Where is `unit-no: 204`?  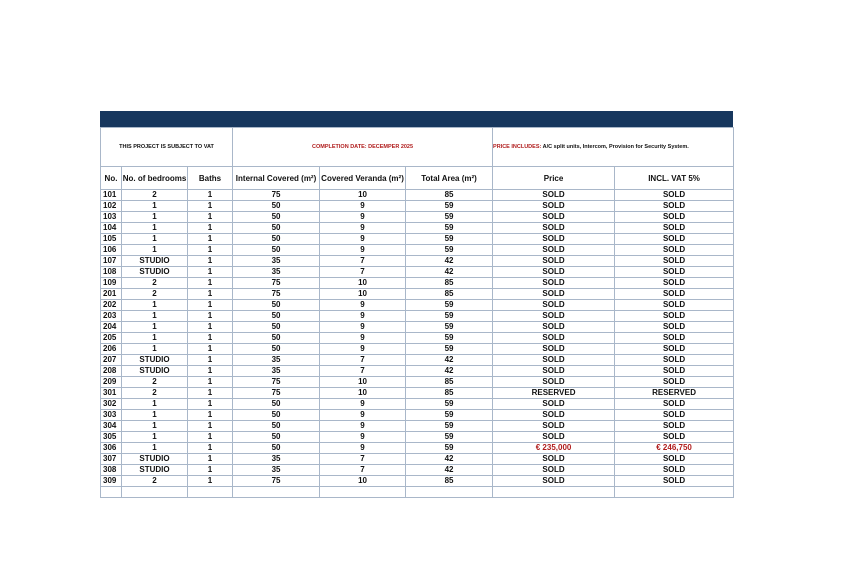
unit-no: 204 is located at coordinates (111, 327).